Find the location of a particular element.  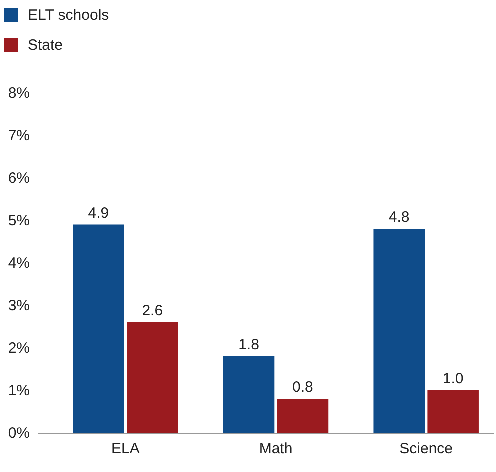

y-tick-label: 5% is located at coordinates (19, 221).